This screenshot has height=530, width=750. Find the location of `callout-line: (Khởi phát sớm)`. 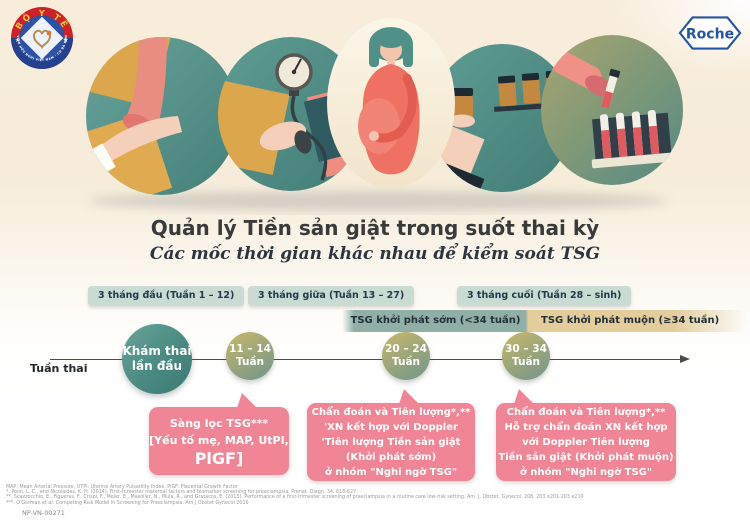

callout-line: (Khởi phát sớm) is located at coordinates (391, 457).